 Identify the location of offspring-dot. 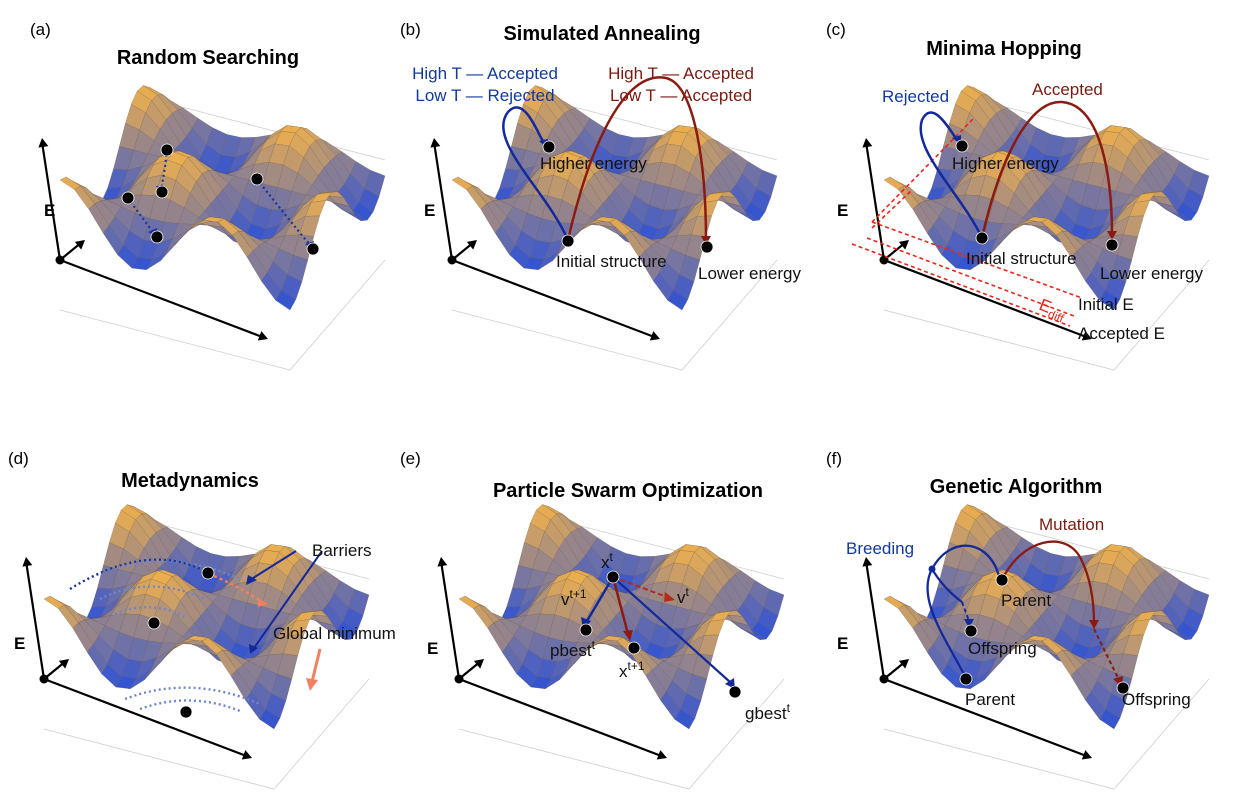
(1123, 688).